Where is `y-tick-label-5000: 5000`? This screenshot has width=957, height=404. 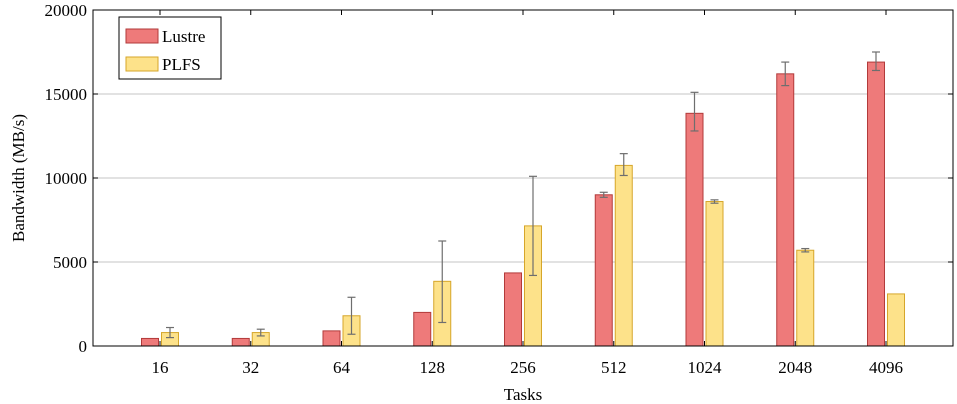 y-tick-label-5000: 5000 is located at coordinates (70, 262).